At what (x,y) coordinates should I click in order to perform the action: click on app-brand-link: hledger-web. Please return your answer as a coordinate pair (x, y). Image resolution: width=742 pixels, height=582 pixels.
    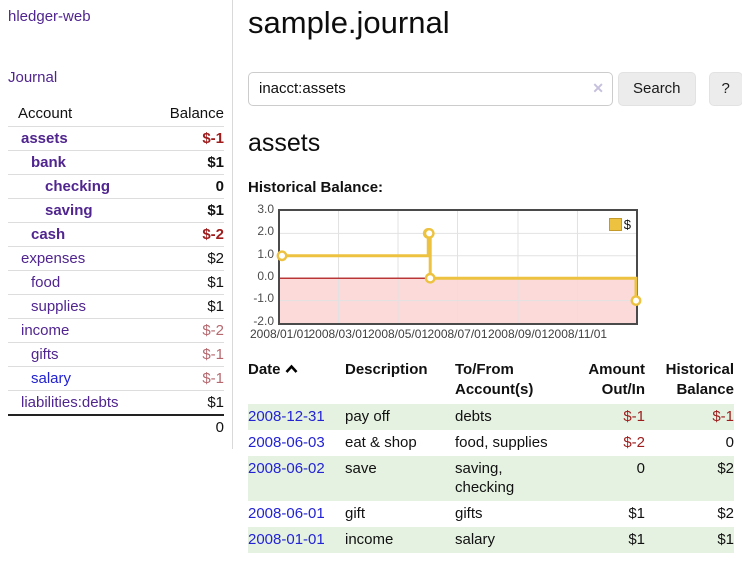
    Looking at the image, I should click on (49, 16).